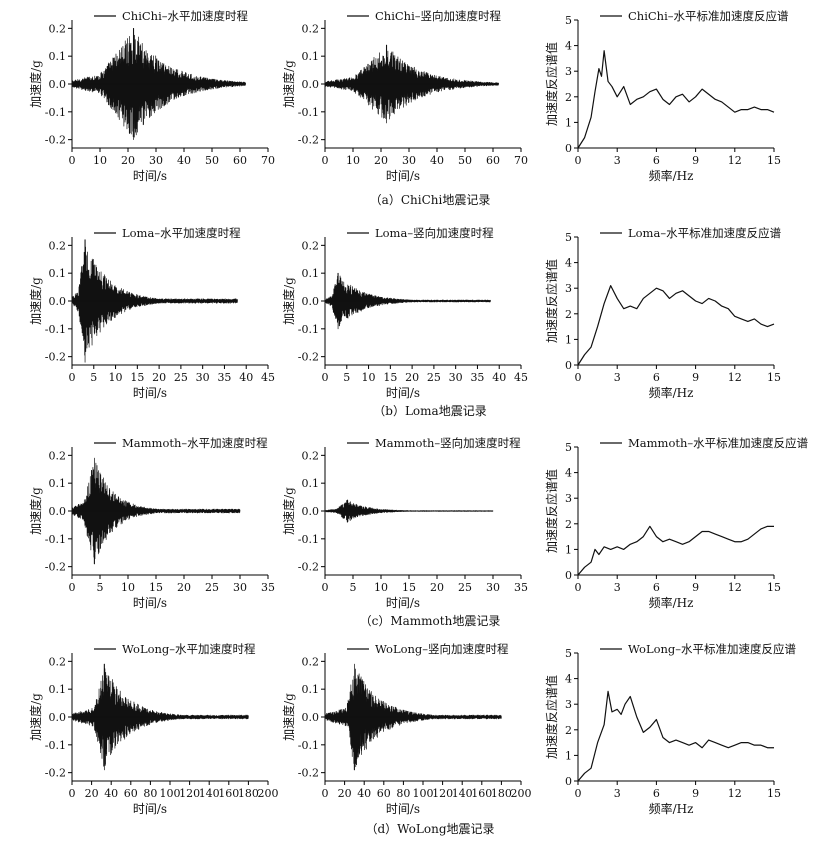 This screenshot has height=844, width=816. What do you see at coordinates (465, 160) in the screenshot?
I see `x-tick-label: 50` at bounding box center [465, 160].